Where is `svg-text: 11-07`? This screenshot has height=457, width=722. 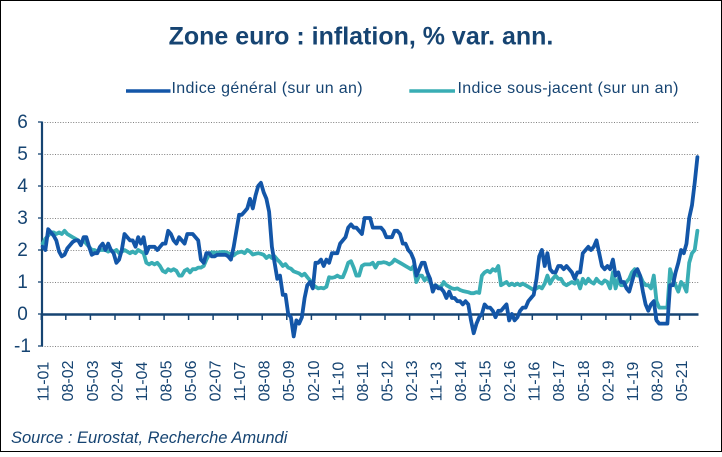 svg-text: 11-07 is located at coordinates (240, 382).